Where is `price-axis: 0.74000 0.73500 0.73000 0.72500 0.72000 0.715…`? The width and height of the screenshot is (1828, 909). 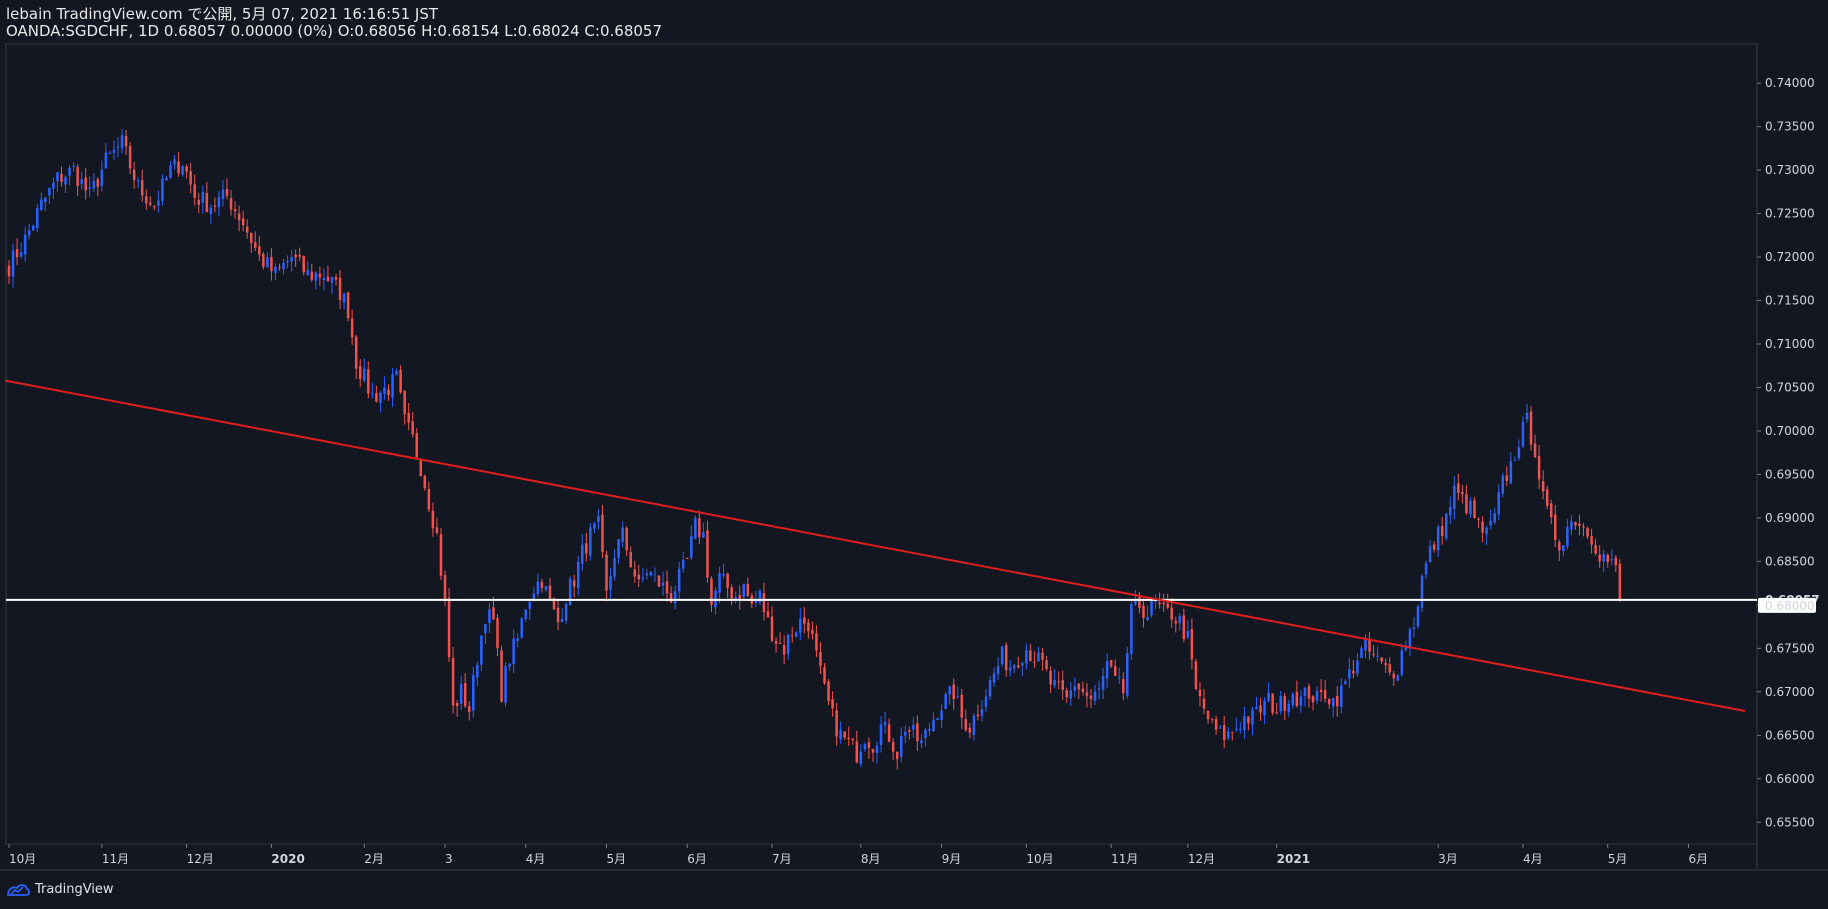 price-axis: 0.74000 0.73500 0.73000 0.72500 0.72000 0.715… is located at coordinates (1792, 452).